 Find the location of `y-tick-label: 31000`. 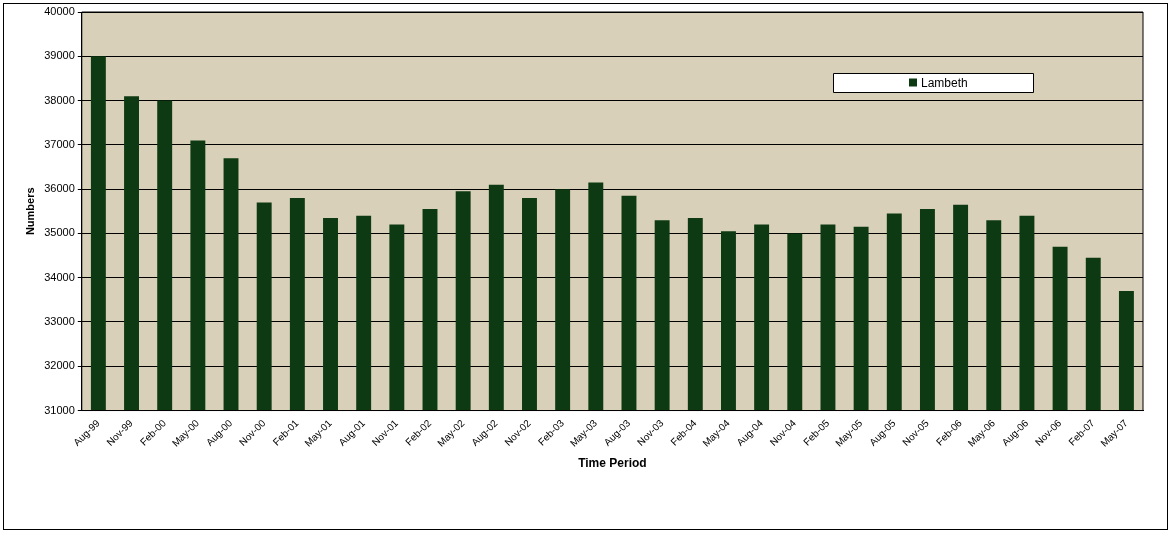

y-tick-label: 31000 is located at coordinates (59, 409).